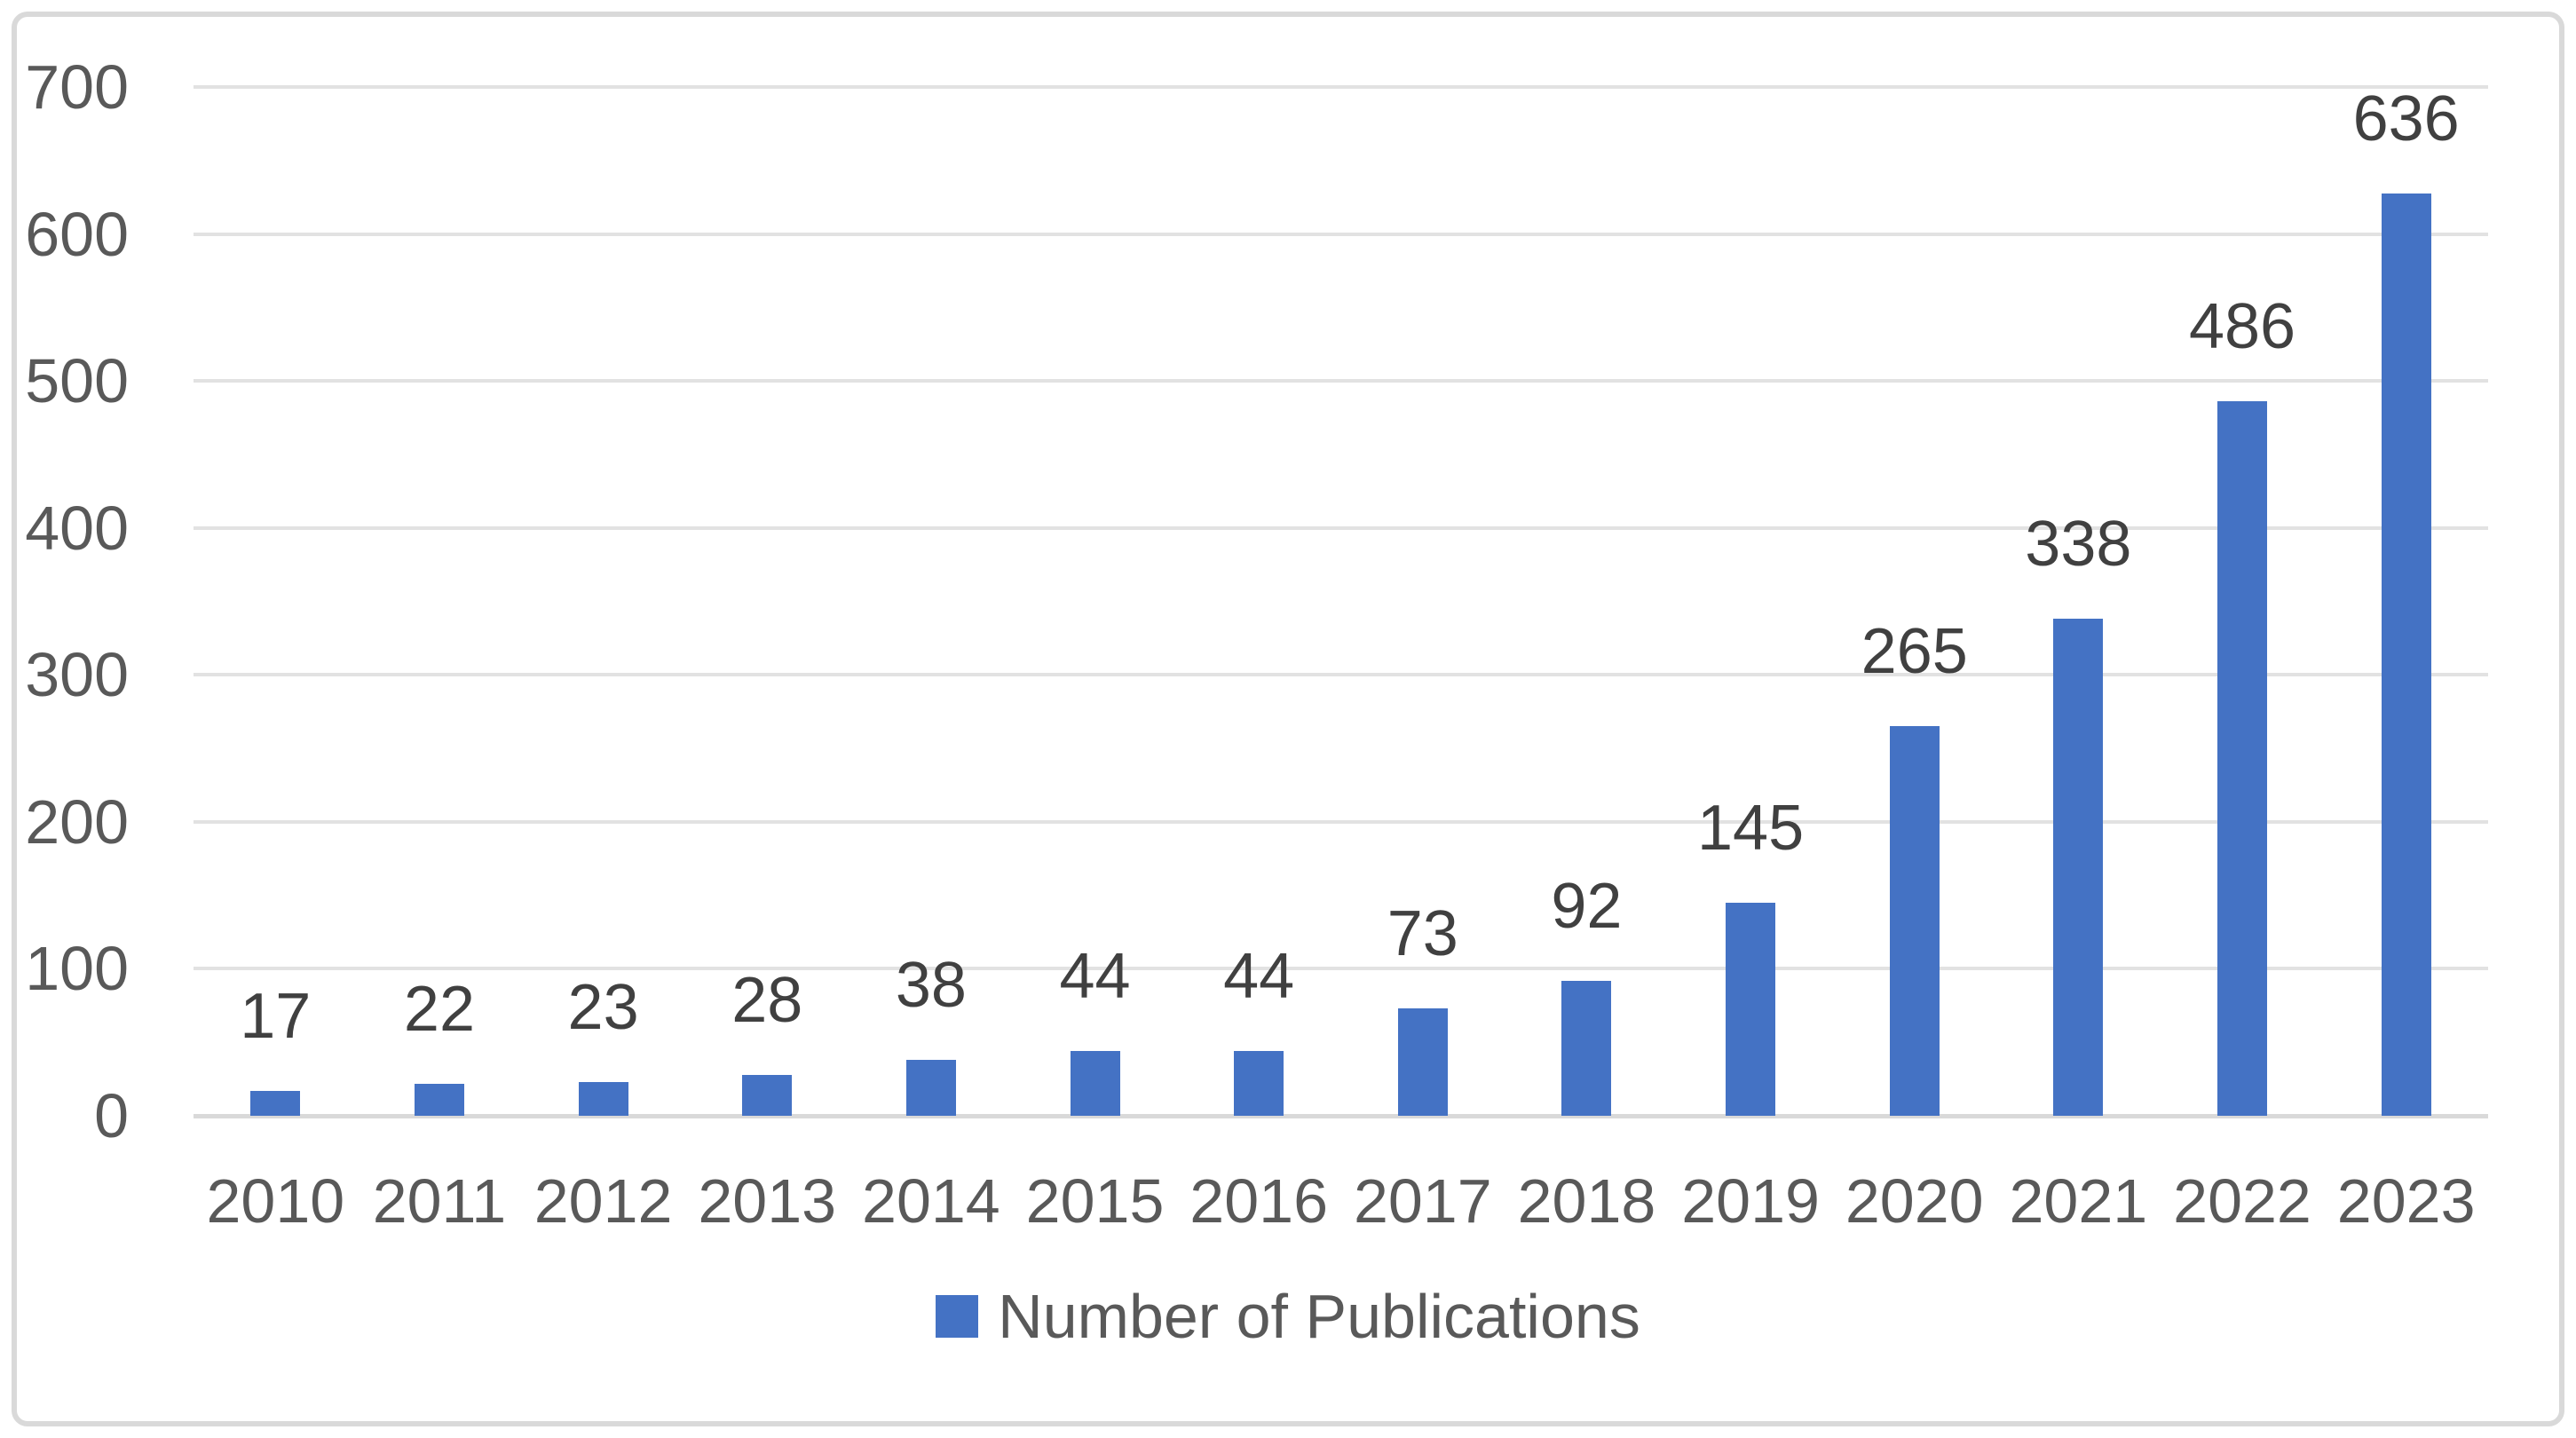 This screenshot has height=1438, width=2576. Describe the element at coordinates (1095, 1201) in the screenshot. I see `x-tick-label-2015: 2015` at that location.